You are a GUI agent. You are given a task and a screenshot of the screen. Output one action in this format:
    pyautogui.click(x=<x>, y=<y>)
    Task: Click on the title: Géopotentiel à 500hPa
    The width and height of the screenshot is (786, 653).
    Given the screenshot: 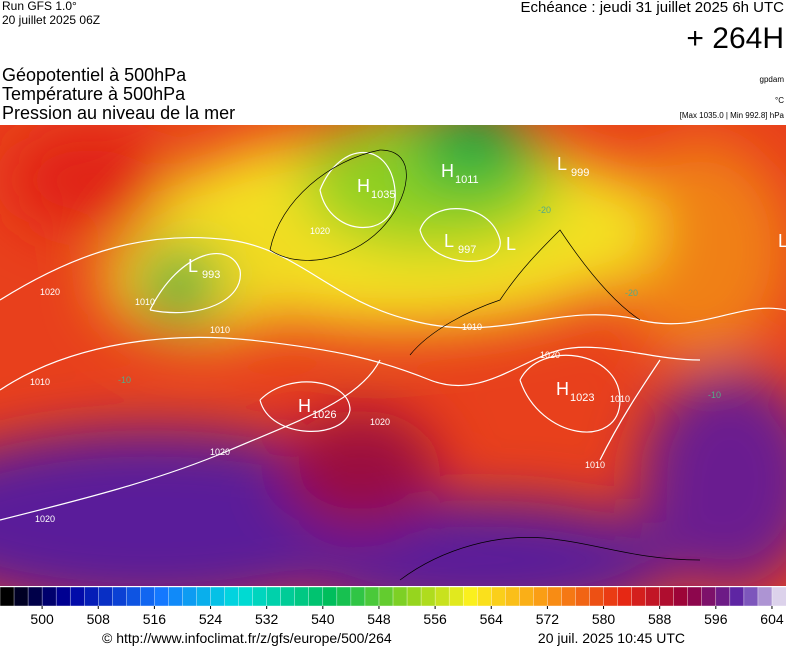 What is the action you would take?
    pyautogui.click(x=94, y=75)
    